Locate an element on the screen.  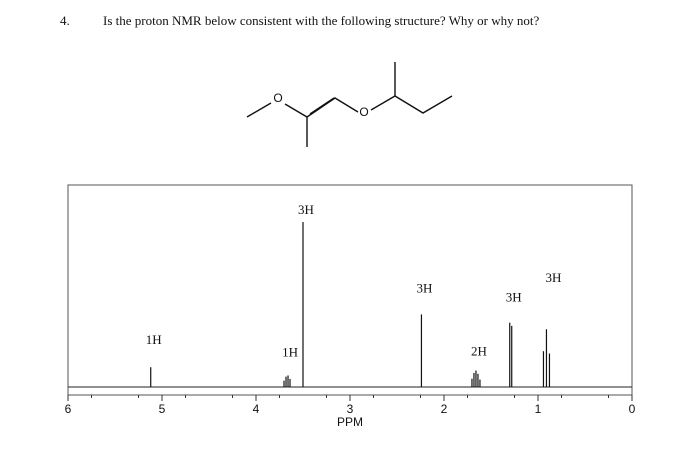
x-tick-label: 3 is located at coordinates (350, 409).